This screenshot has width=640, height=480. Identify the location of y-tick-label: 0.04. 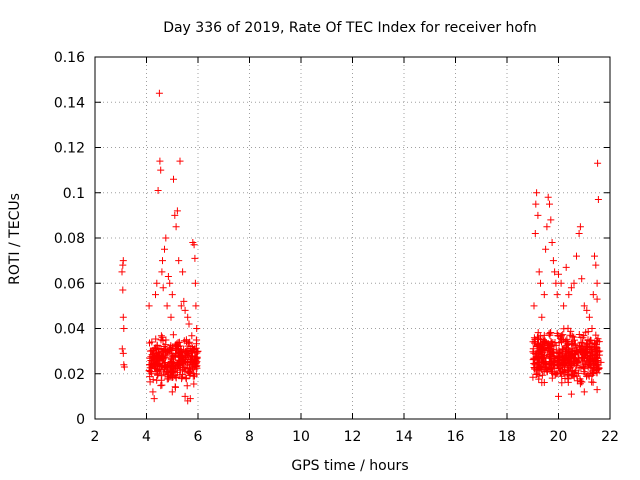
(69, 330).